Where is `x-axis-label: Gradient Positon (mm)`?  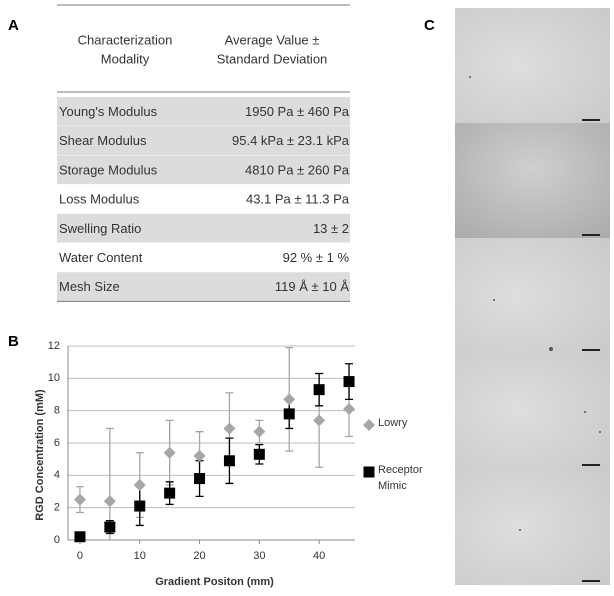 x-axis-label: Gradient Positon (mm) is located at coordinates (214, 582).